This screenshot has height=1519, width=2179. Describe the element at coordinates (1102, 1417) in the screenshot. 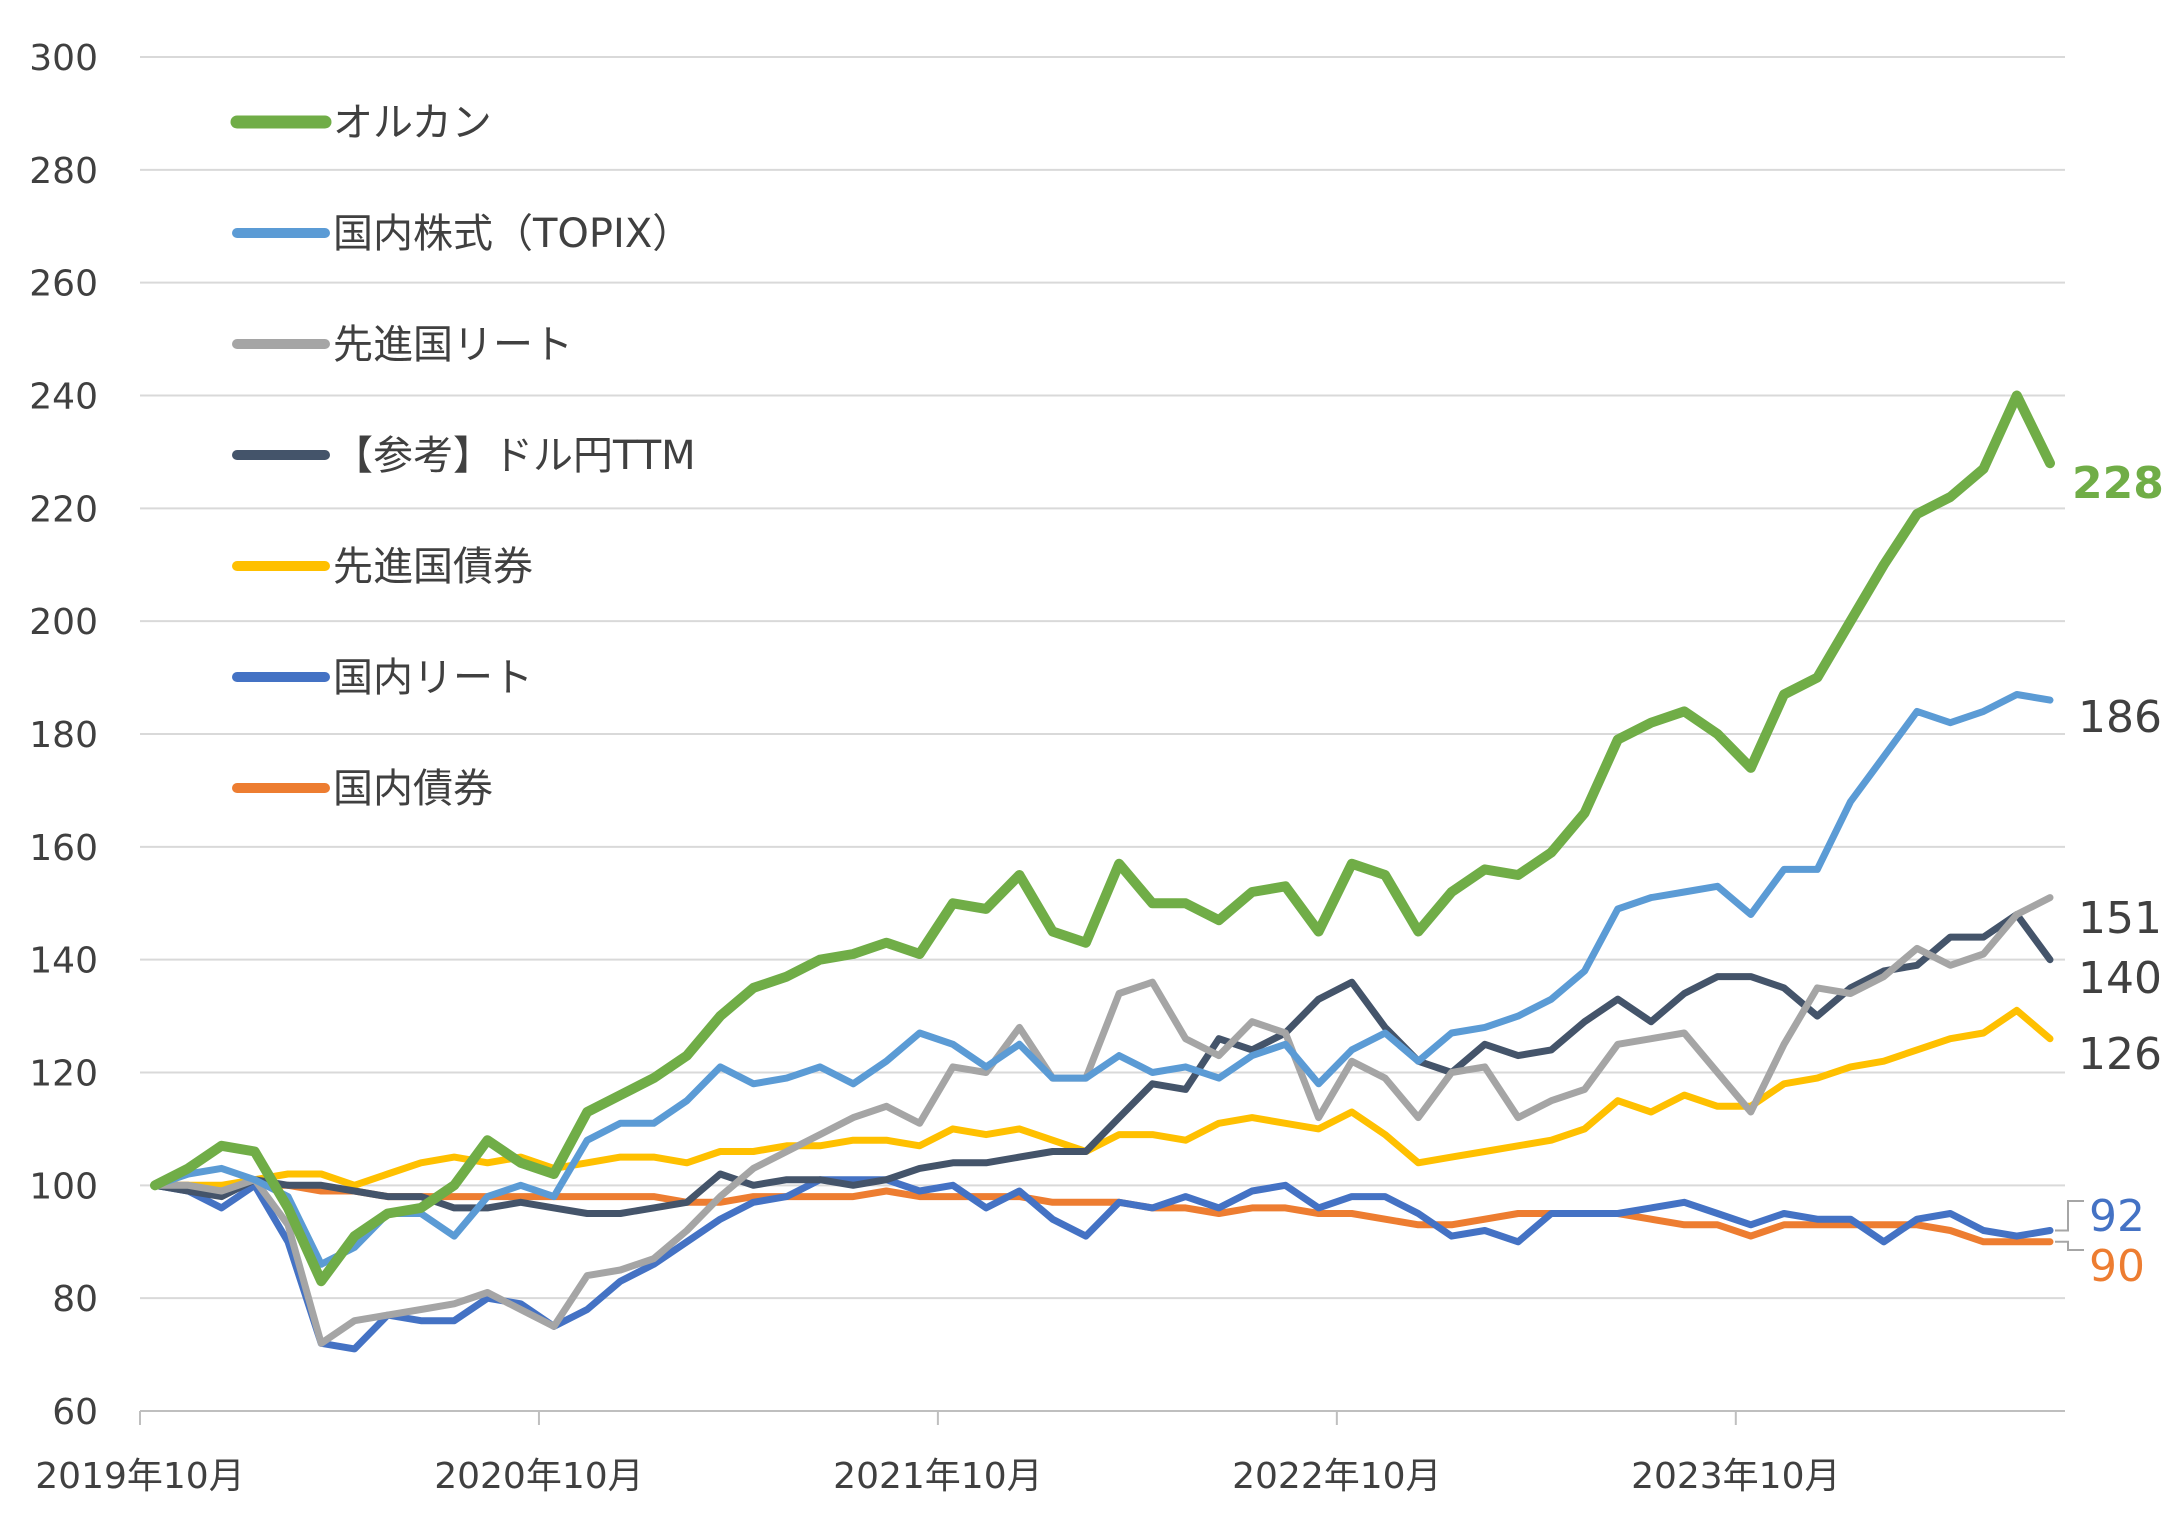

I see `x-axis` at that location.